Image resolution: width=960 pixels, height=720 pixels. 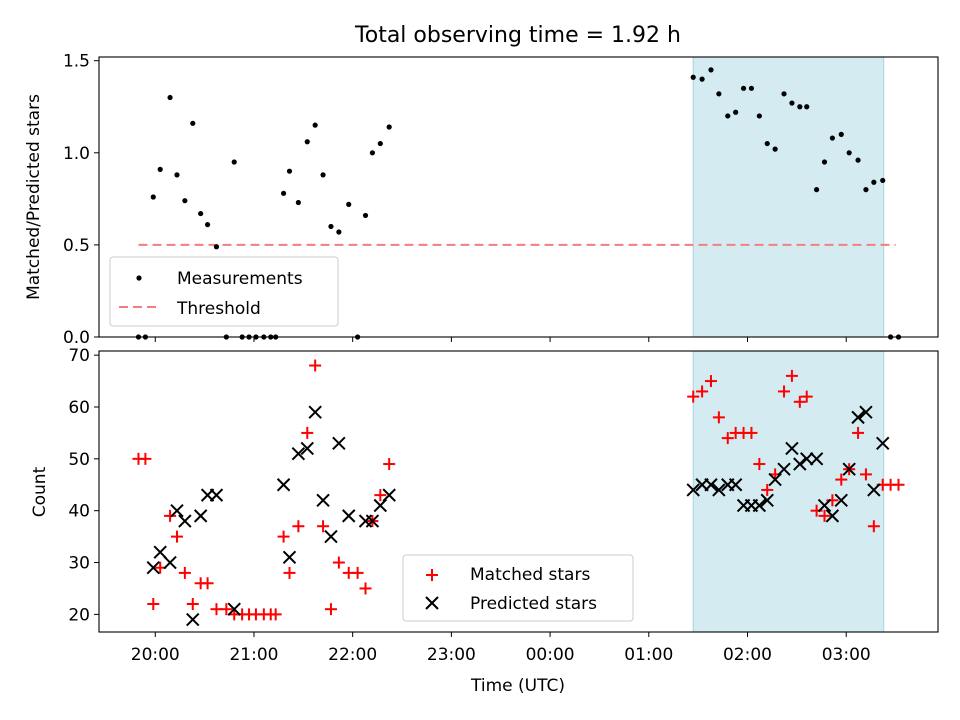 What do you see at coordinates (40, 491) in the screenshot?
I see `bottom-y-axis-label: Count` at bounding box center [40, 491].